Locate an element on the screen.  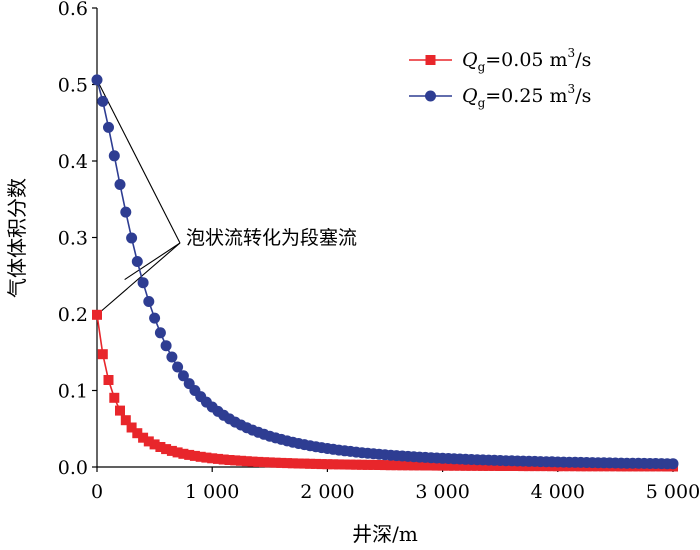
y-tick-label: 0.6 is located at coordinates (73, 10).